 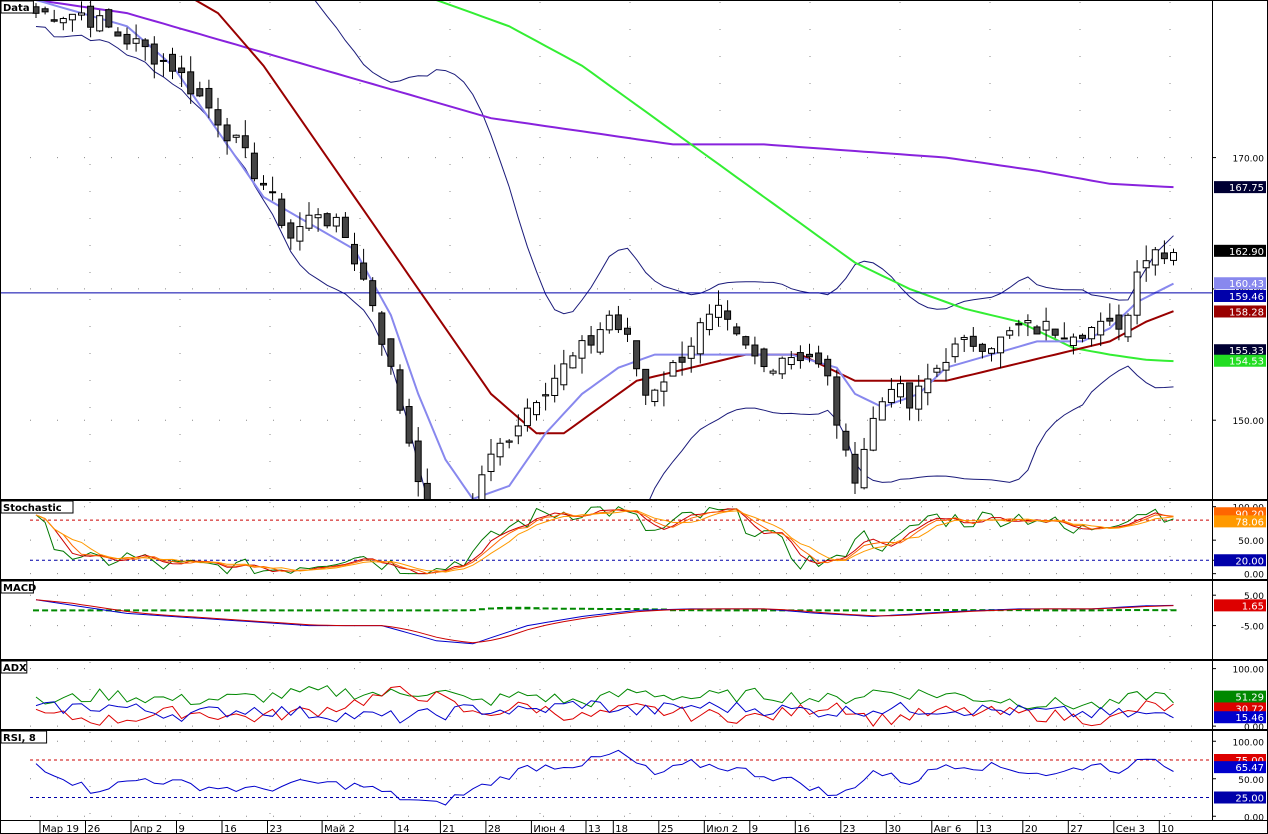 What do you see at coordinates (621, 540) in the screenshot?
I see `stochastic-panel` at bounding box center [621, 540].